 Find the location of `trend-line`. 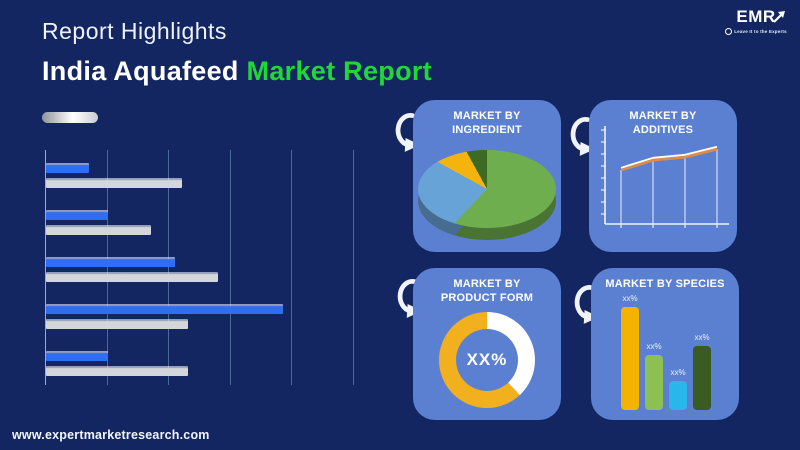

trend-line is located at coordinates (669, 159).